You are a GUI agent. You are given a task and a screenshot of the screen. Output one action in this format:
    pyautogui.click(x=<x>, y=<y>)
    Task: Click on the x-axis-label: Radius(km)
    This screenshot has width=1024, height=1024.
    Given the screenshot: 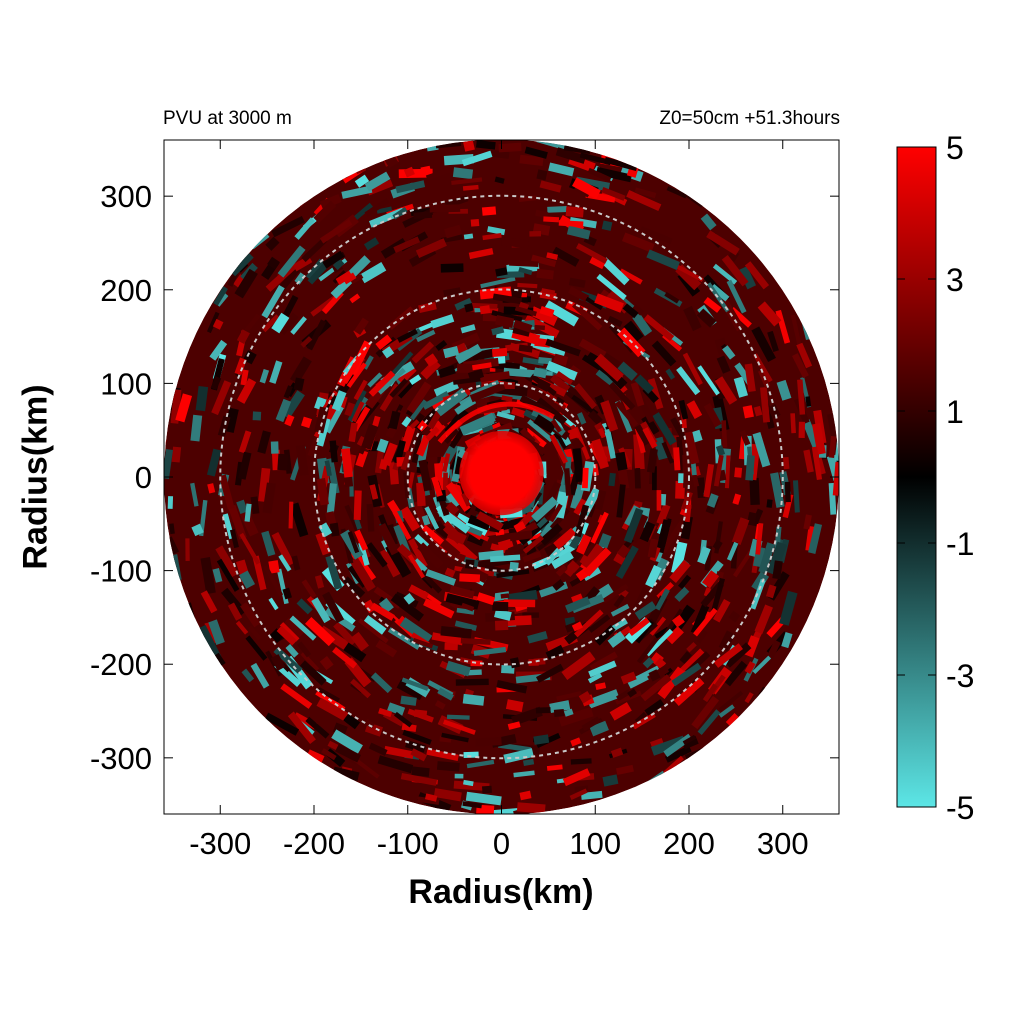 What is the action you would take?
    pyautogui.click(x=501, y=892)
    